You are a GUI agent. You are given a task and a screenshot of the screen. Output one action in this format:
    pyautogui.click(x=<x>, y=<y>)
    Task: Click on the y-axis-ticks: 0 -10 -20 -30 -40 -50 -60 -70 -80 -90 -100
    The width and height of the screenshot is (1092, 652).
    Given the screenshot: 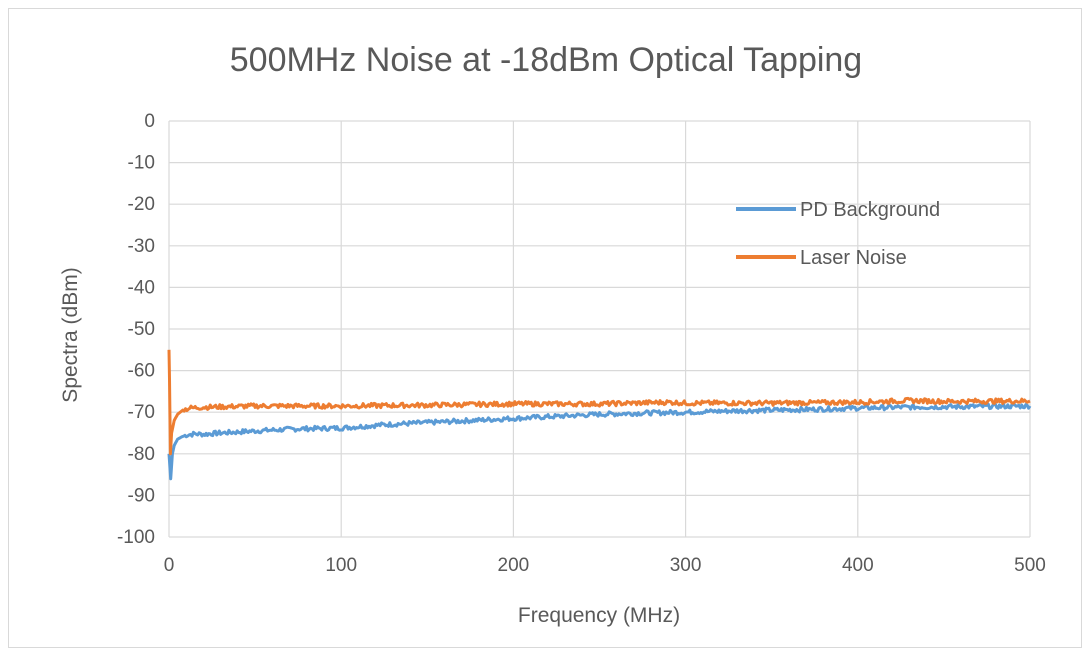 What is the action you would take?
    pyautogui.click(x=136, y=329)
    